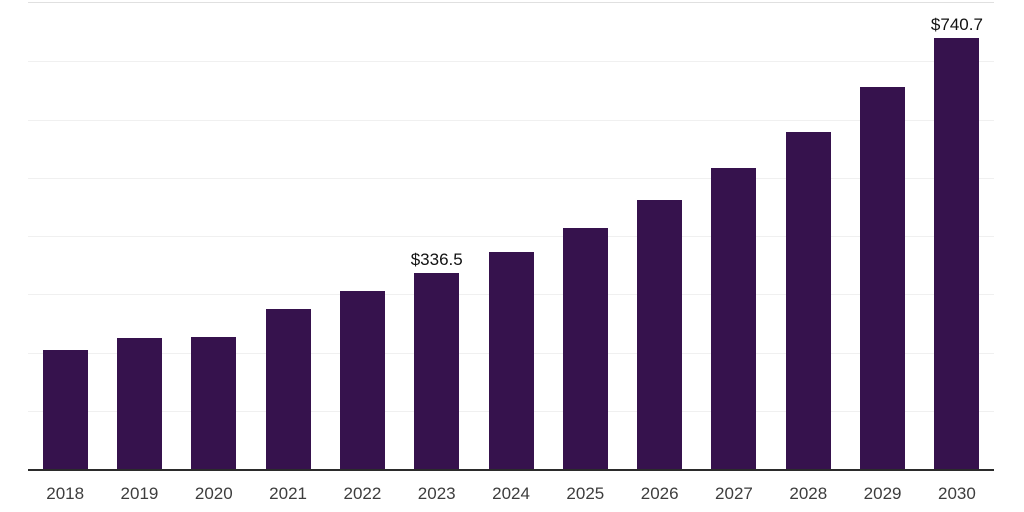 The image size is (1024, 512). I want to click on bar-slot-2025, so click(585, 236).